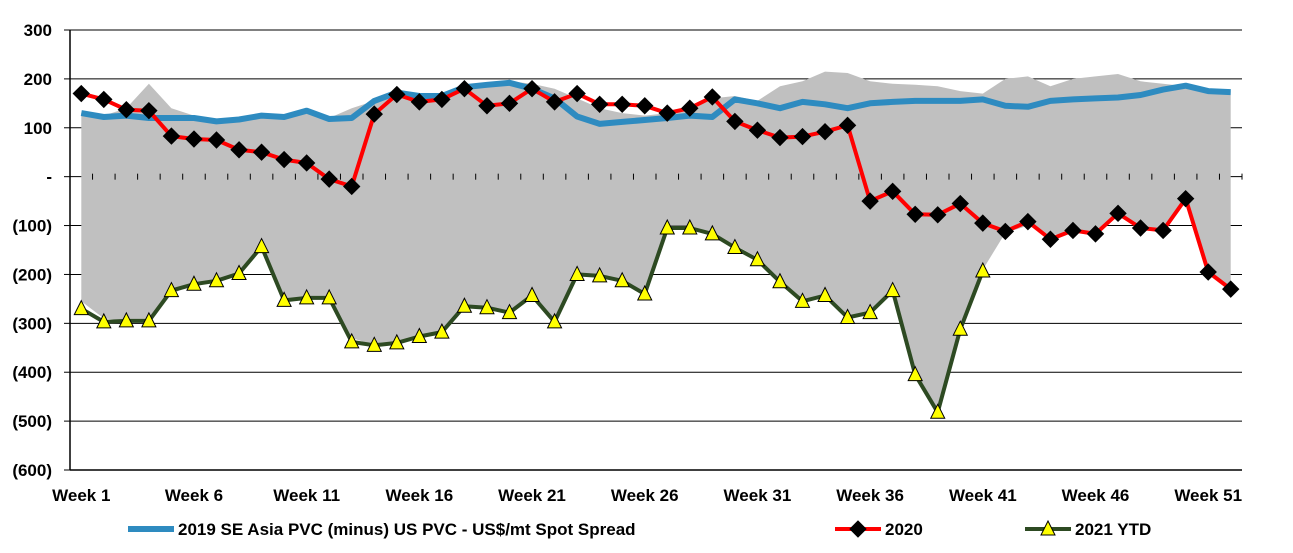  I want to click on x-tick-label-6: Week 31, so click(758, 495).